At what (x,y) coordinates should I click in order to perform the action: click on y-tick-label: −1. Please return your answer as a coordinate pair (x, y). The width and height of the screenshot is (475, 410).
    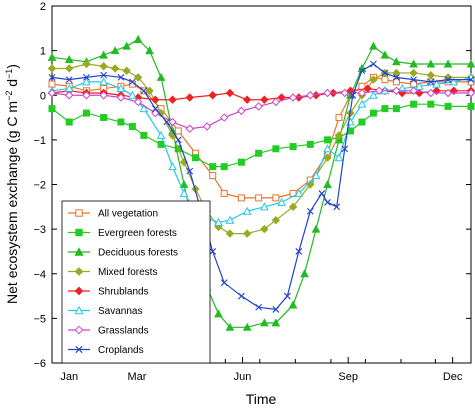
    Looking at the image, I should click on (39, 141).